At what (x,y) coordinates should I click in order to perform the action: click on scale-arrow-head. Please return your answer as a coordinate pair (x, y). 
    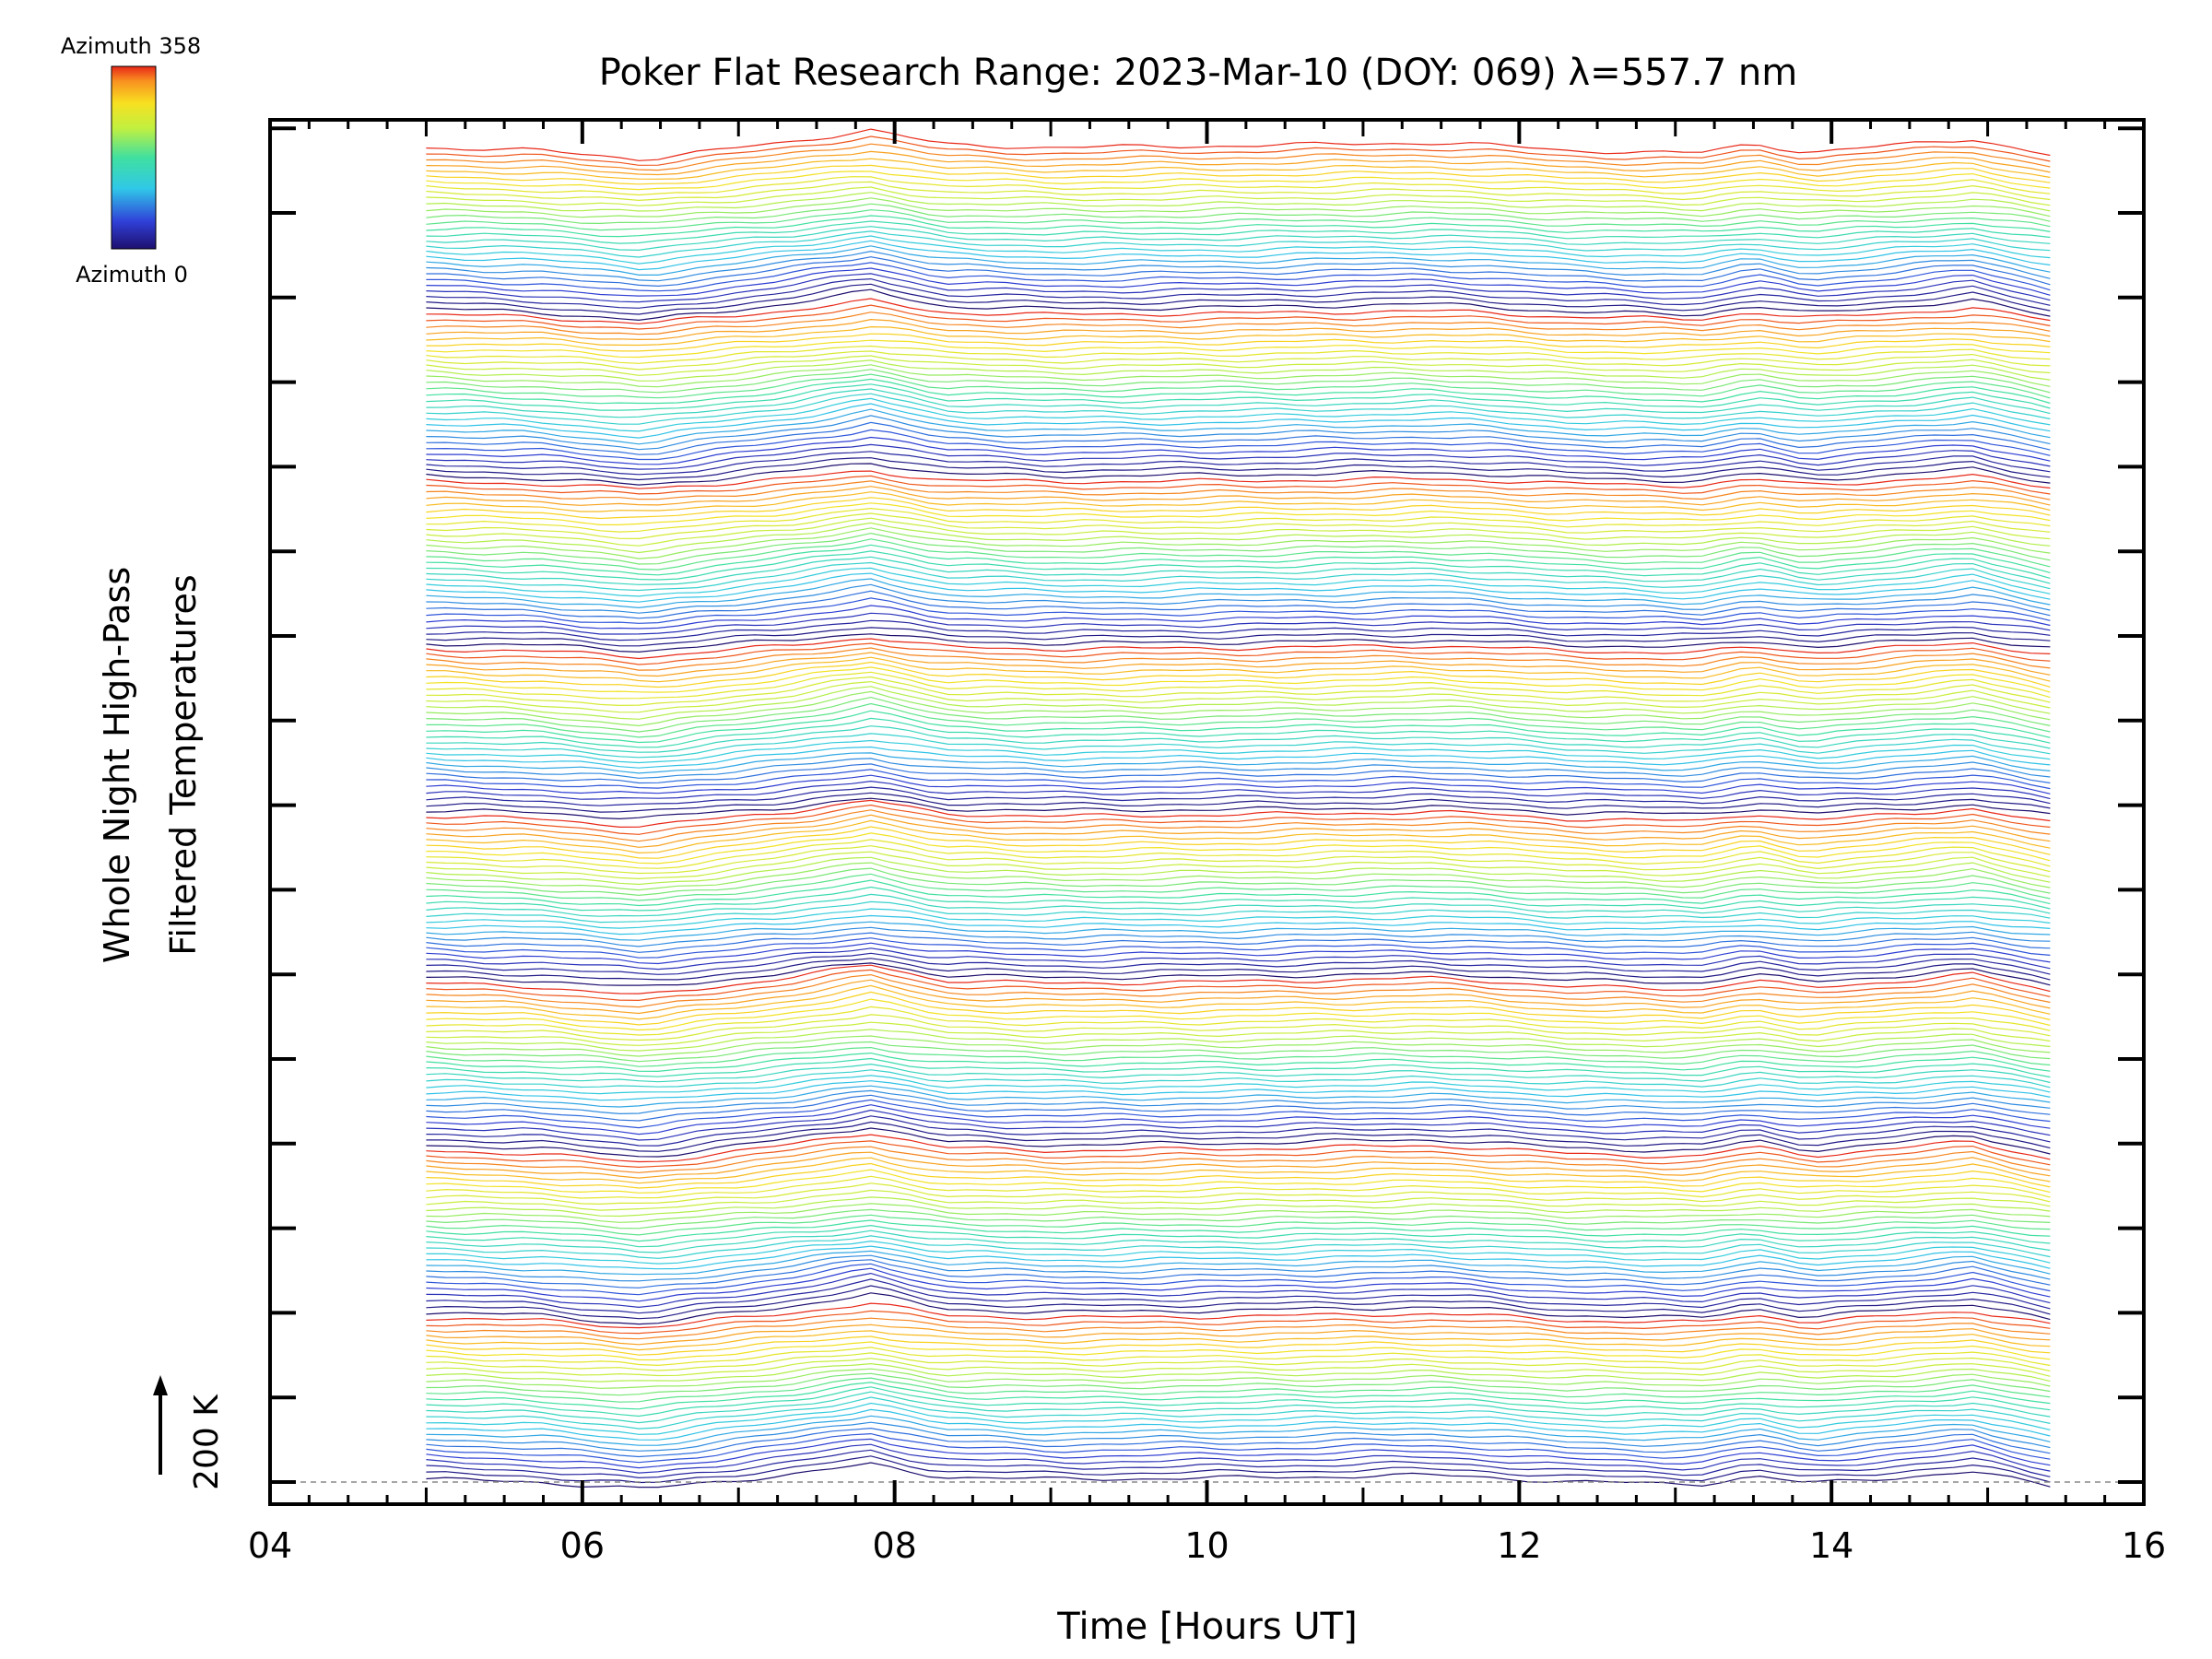
    Looking at the image, I should click on (160, 1385).